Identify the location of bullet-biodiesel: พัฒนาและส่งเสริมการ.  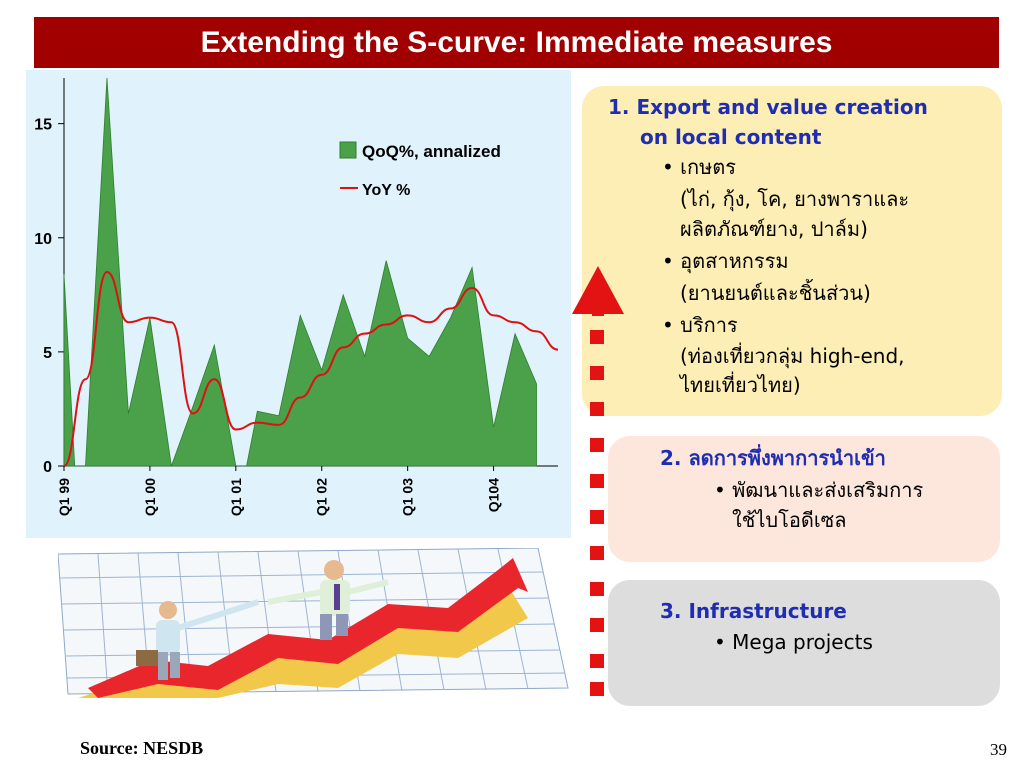
(818, 490).